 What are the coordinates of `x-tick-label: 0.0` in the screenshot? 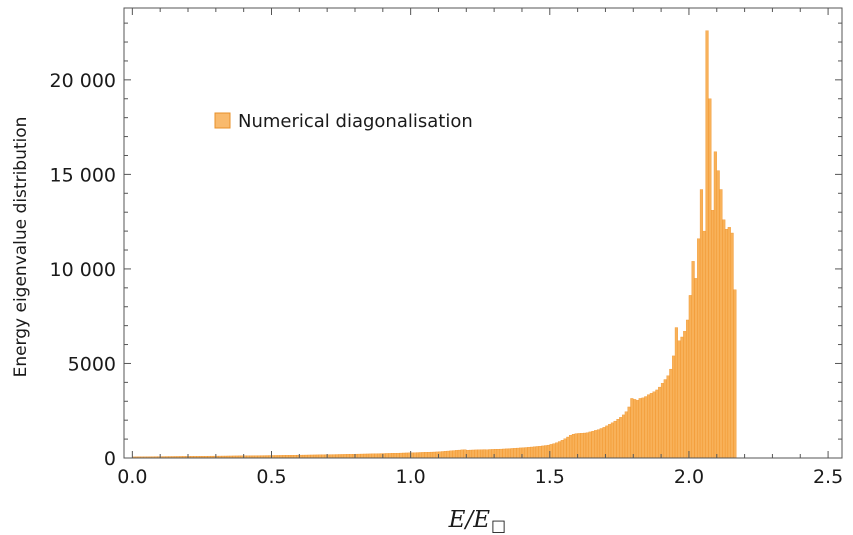 It's located at (132, 477).